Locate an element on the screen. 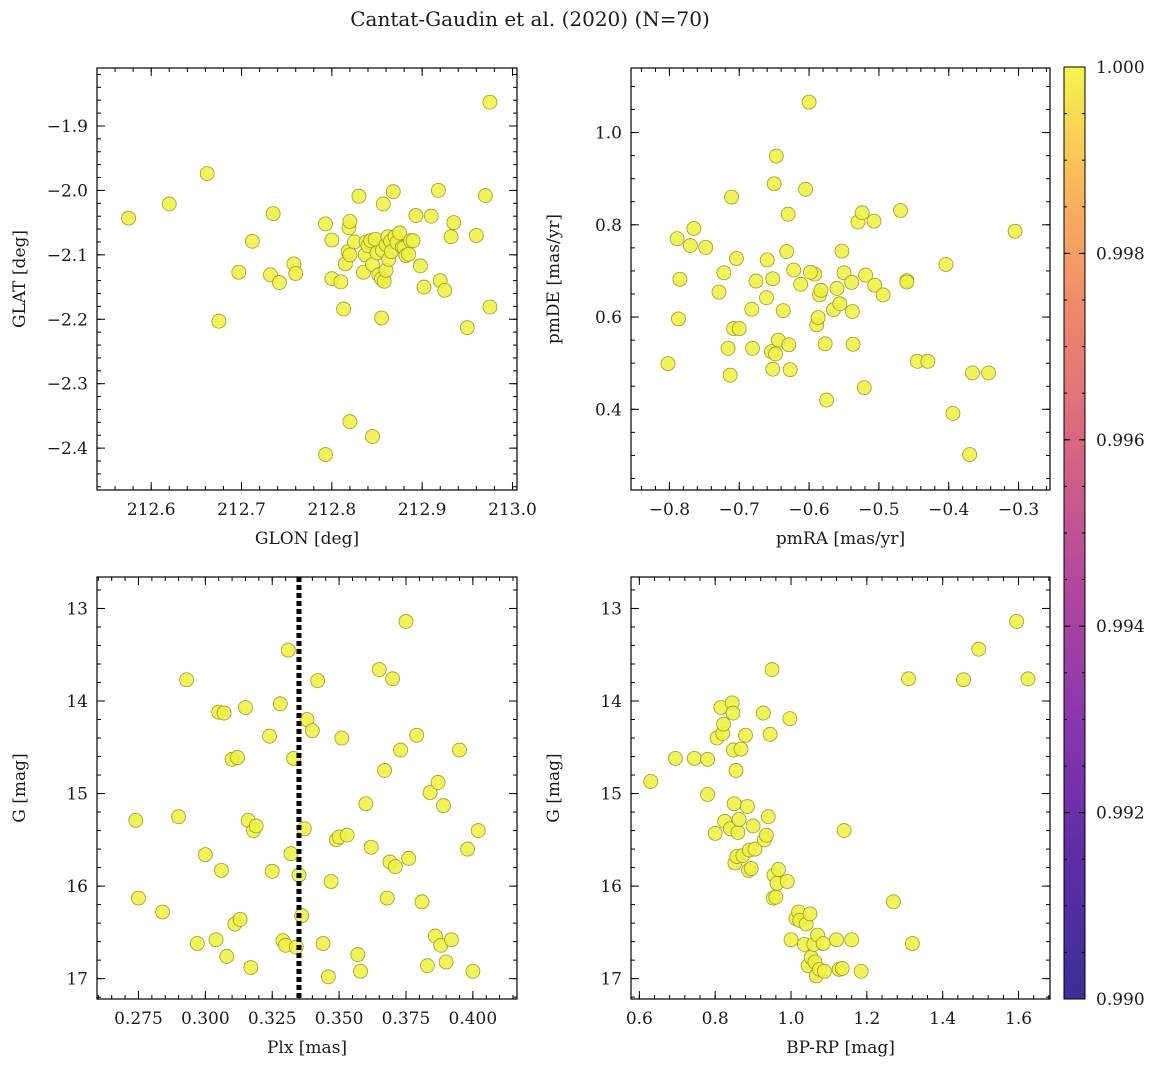  x-axis-label: pmRA [mas/yr] is located at coordinates (840, 539).